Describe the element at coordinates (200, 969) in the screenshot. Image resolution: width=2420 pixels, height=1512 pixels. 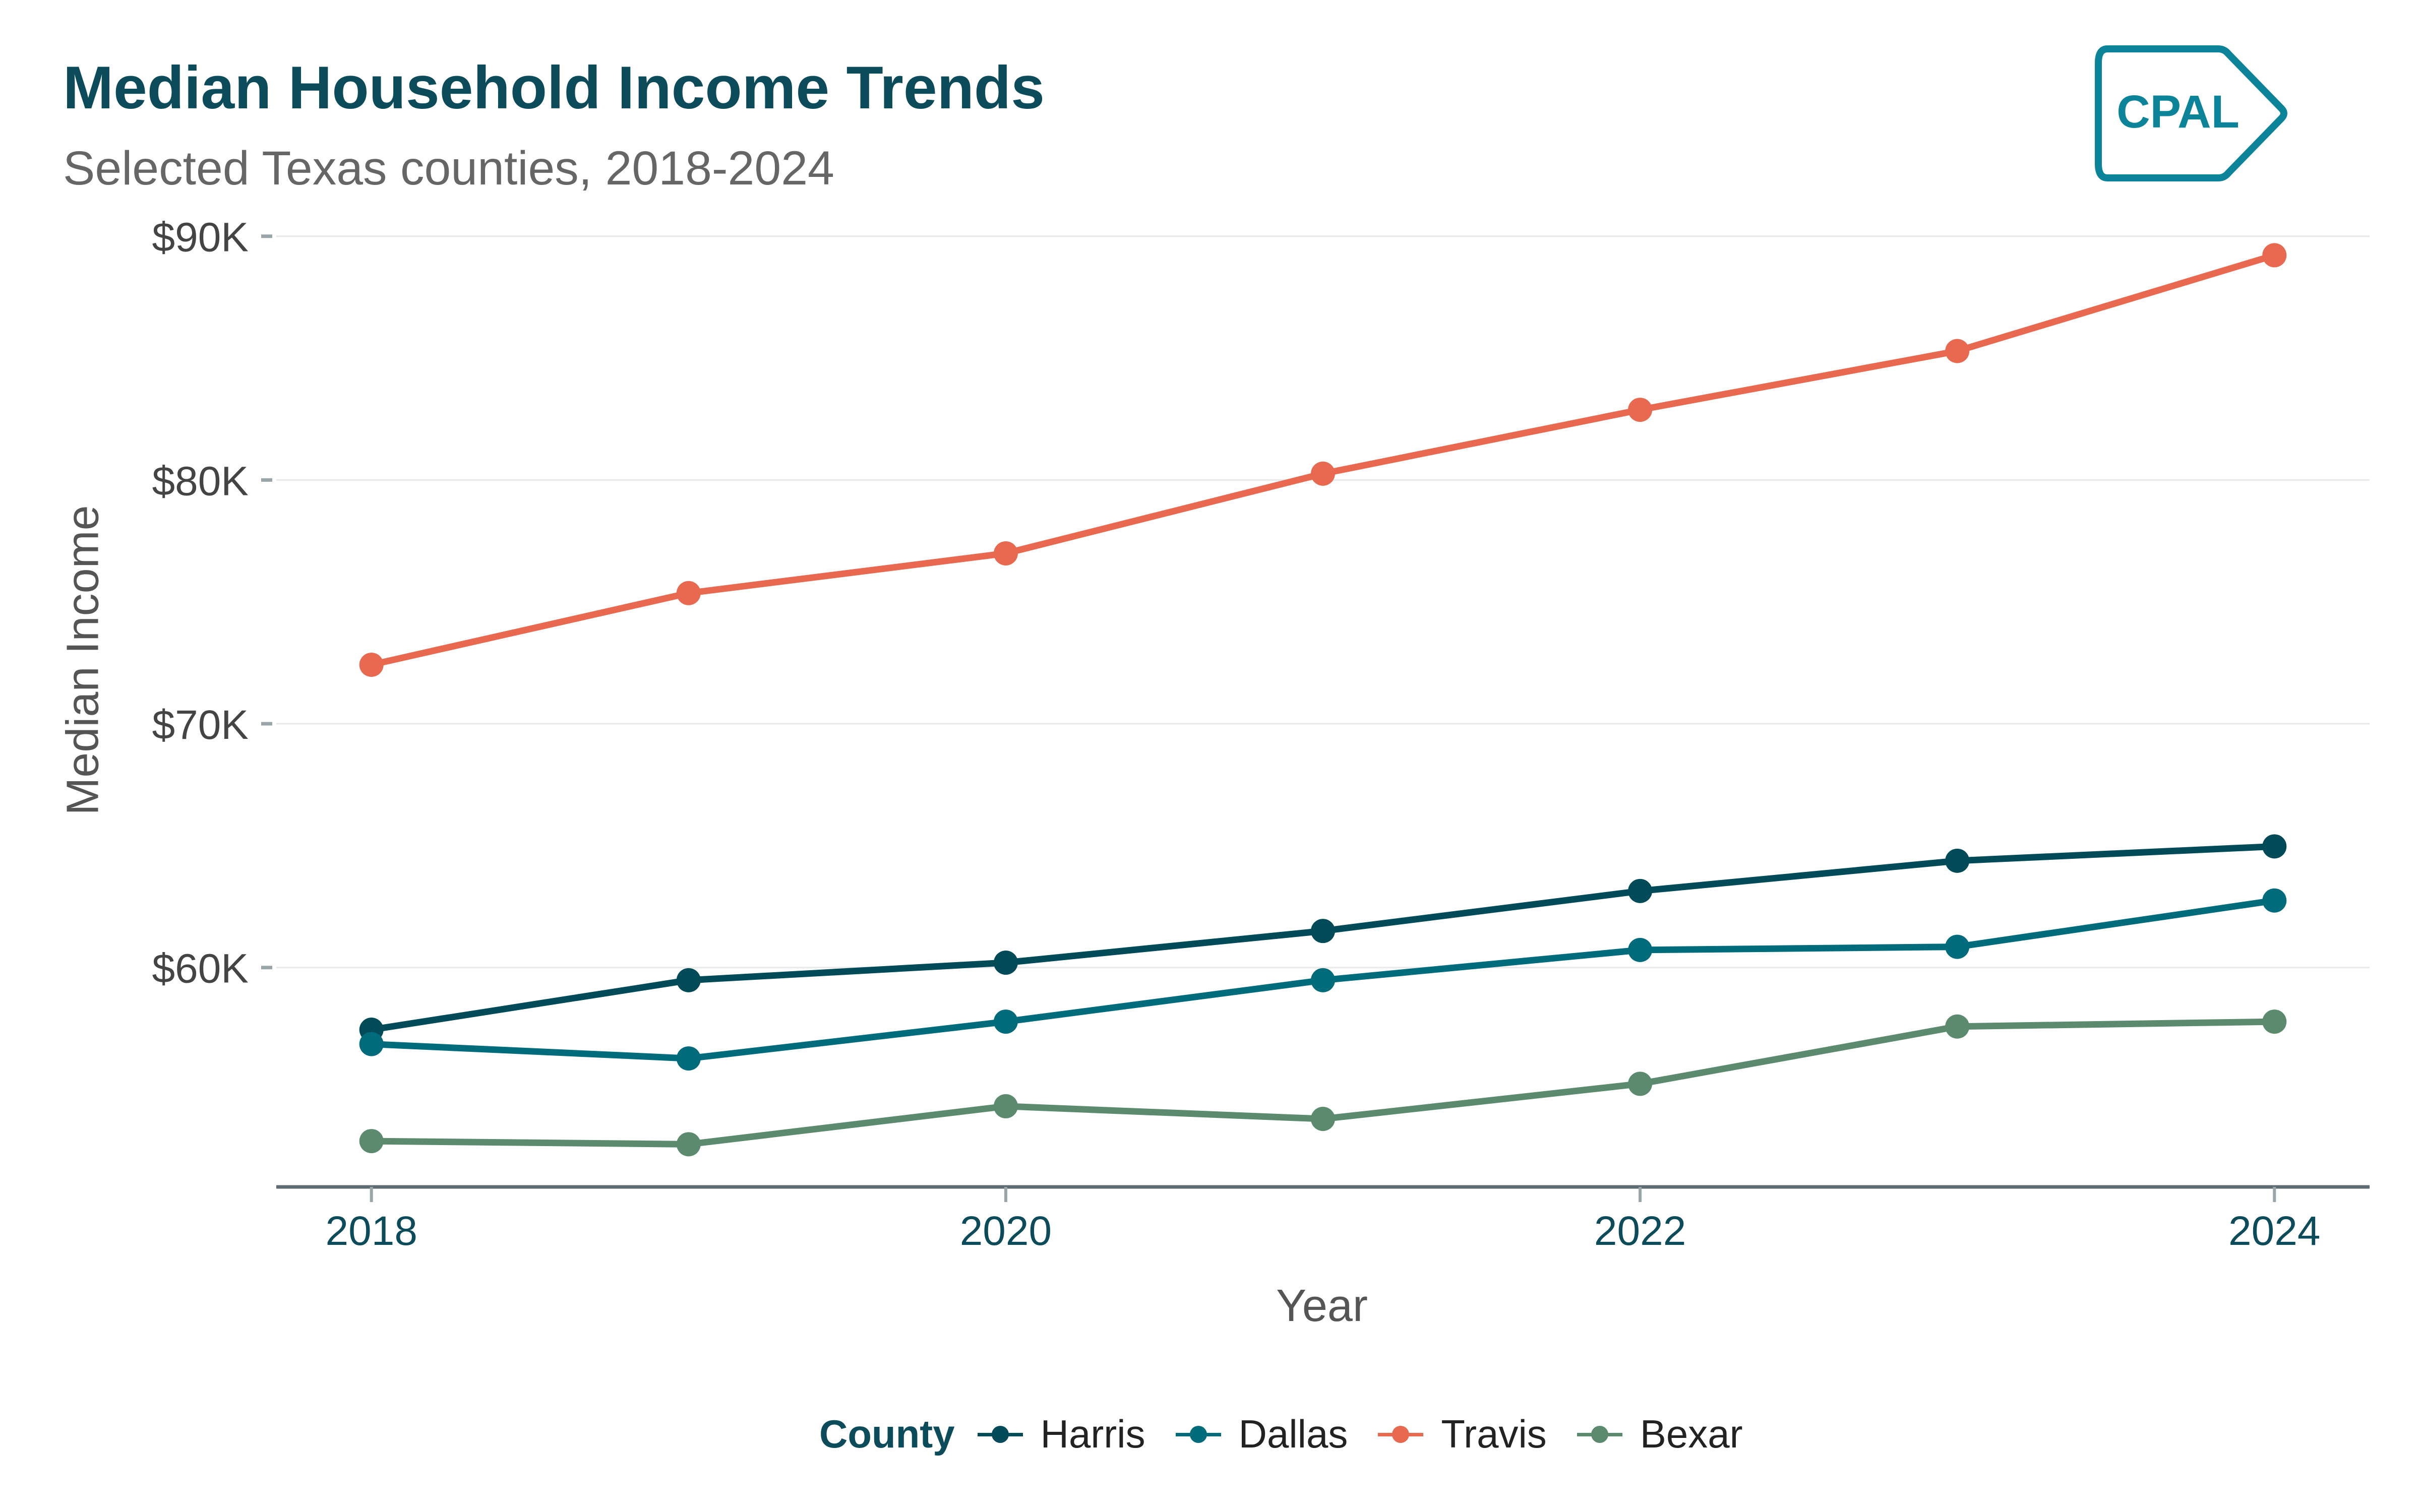
I see `y-tick-label: $60K` at that location.